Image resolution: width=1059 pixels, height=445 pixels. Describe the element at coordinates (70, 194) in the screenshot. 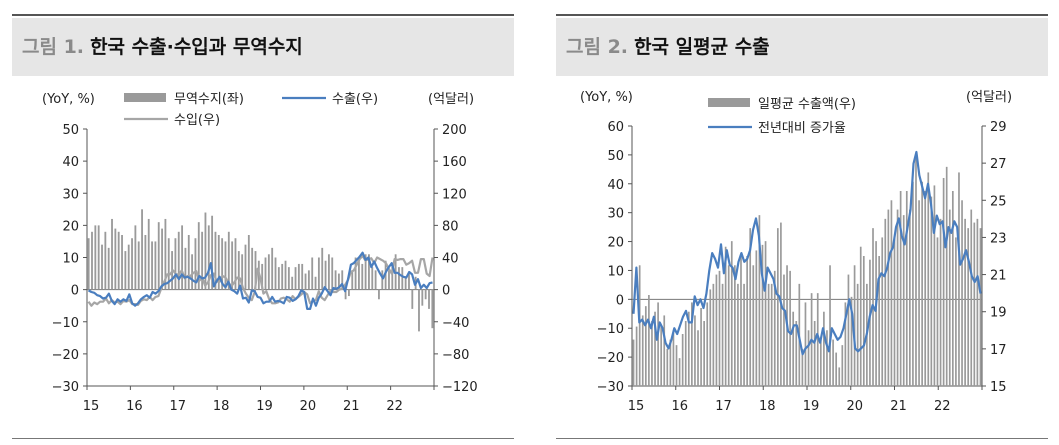

I see `left-tick-label: 30` at that location.